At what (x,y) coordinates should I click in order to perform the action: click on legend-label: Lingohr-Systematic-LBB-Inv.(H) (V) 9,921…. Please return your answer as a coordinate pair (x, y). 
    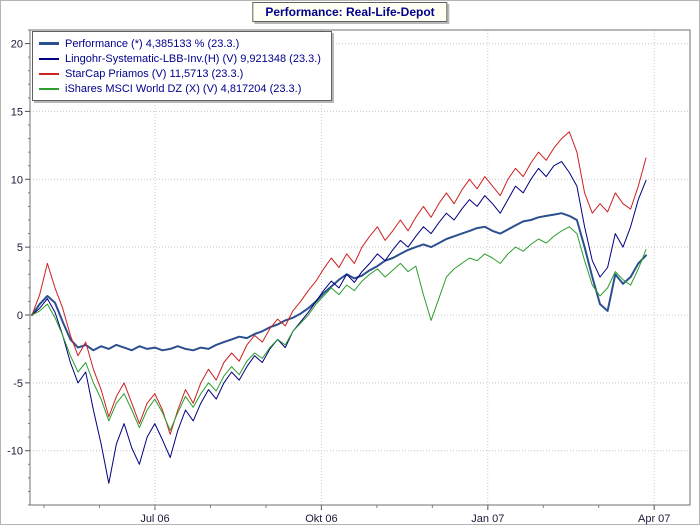
    Looking at the image, I should click on (193, 58).